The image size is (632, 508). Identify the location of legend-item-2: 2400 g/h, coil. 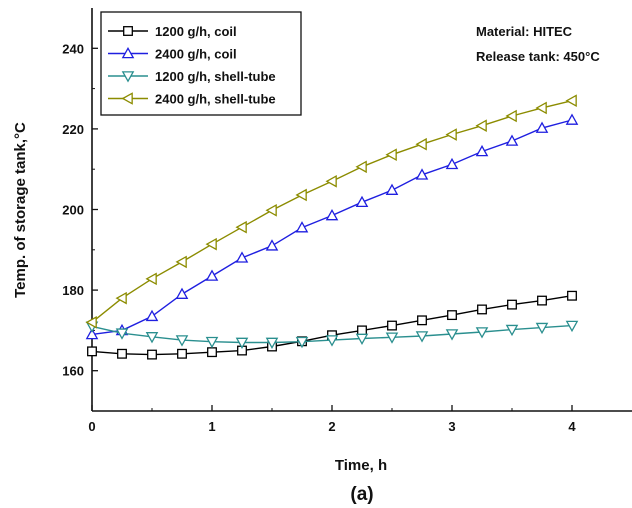
(172, 54).